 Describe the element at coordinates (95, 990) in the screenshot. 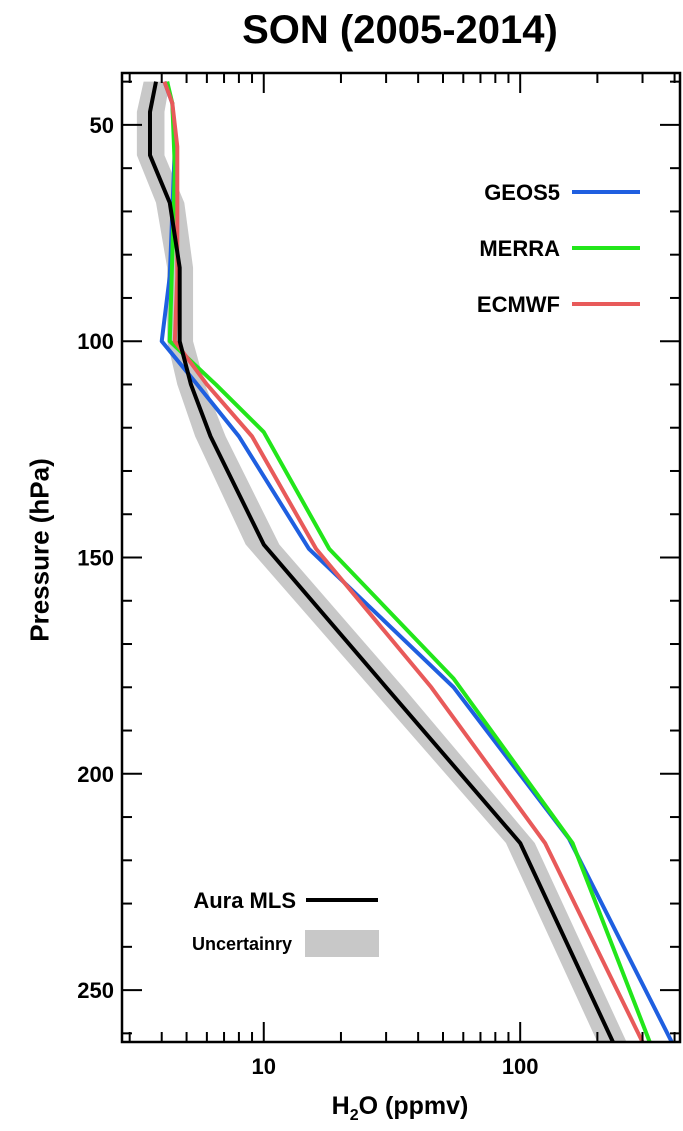

I see `y-tick-label: 250` at that location.